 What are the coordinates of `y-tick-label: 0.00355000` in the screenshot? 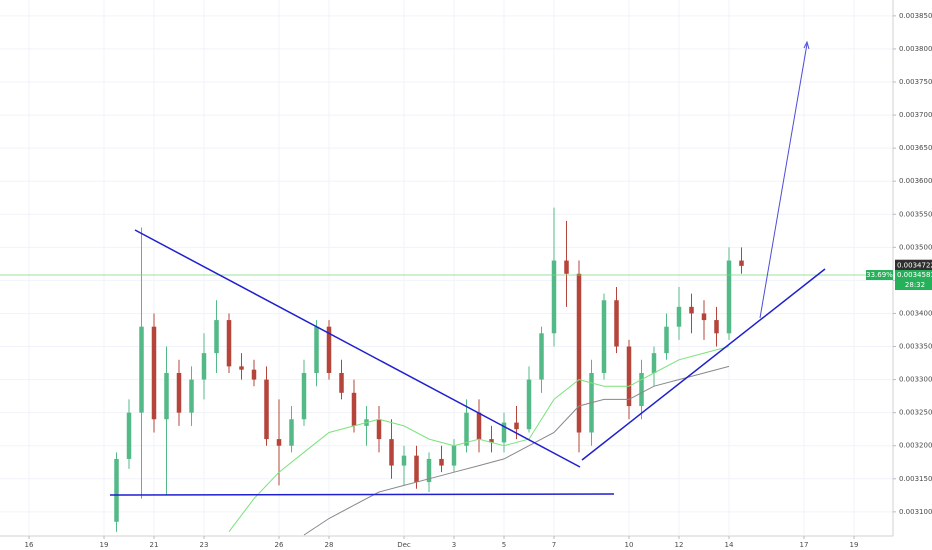 It's located at (915, 214).